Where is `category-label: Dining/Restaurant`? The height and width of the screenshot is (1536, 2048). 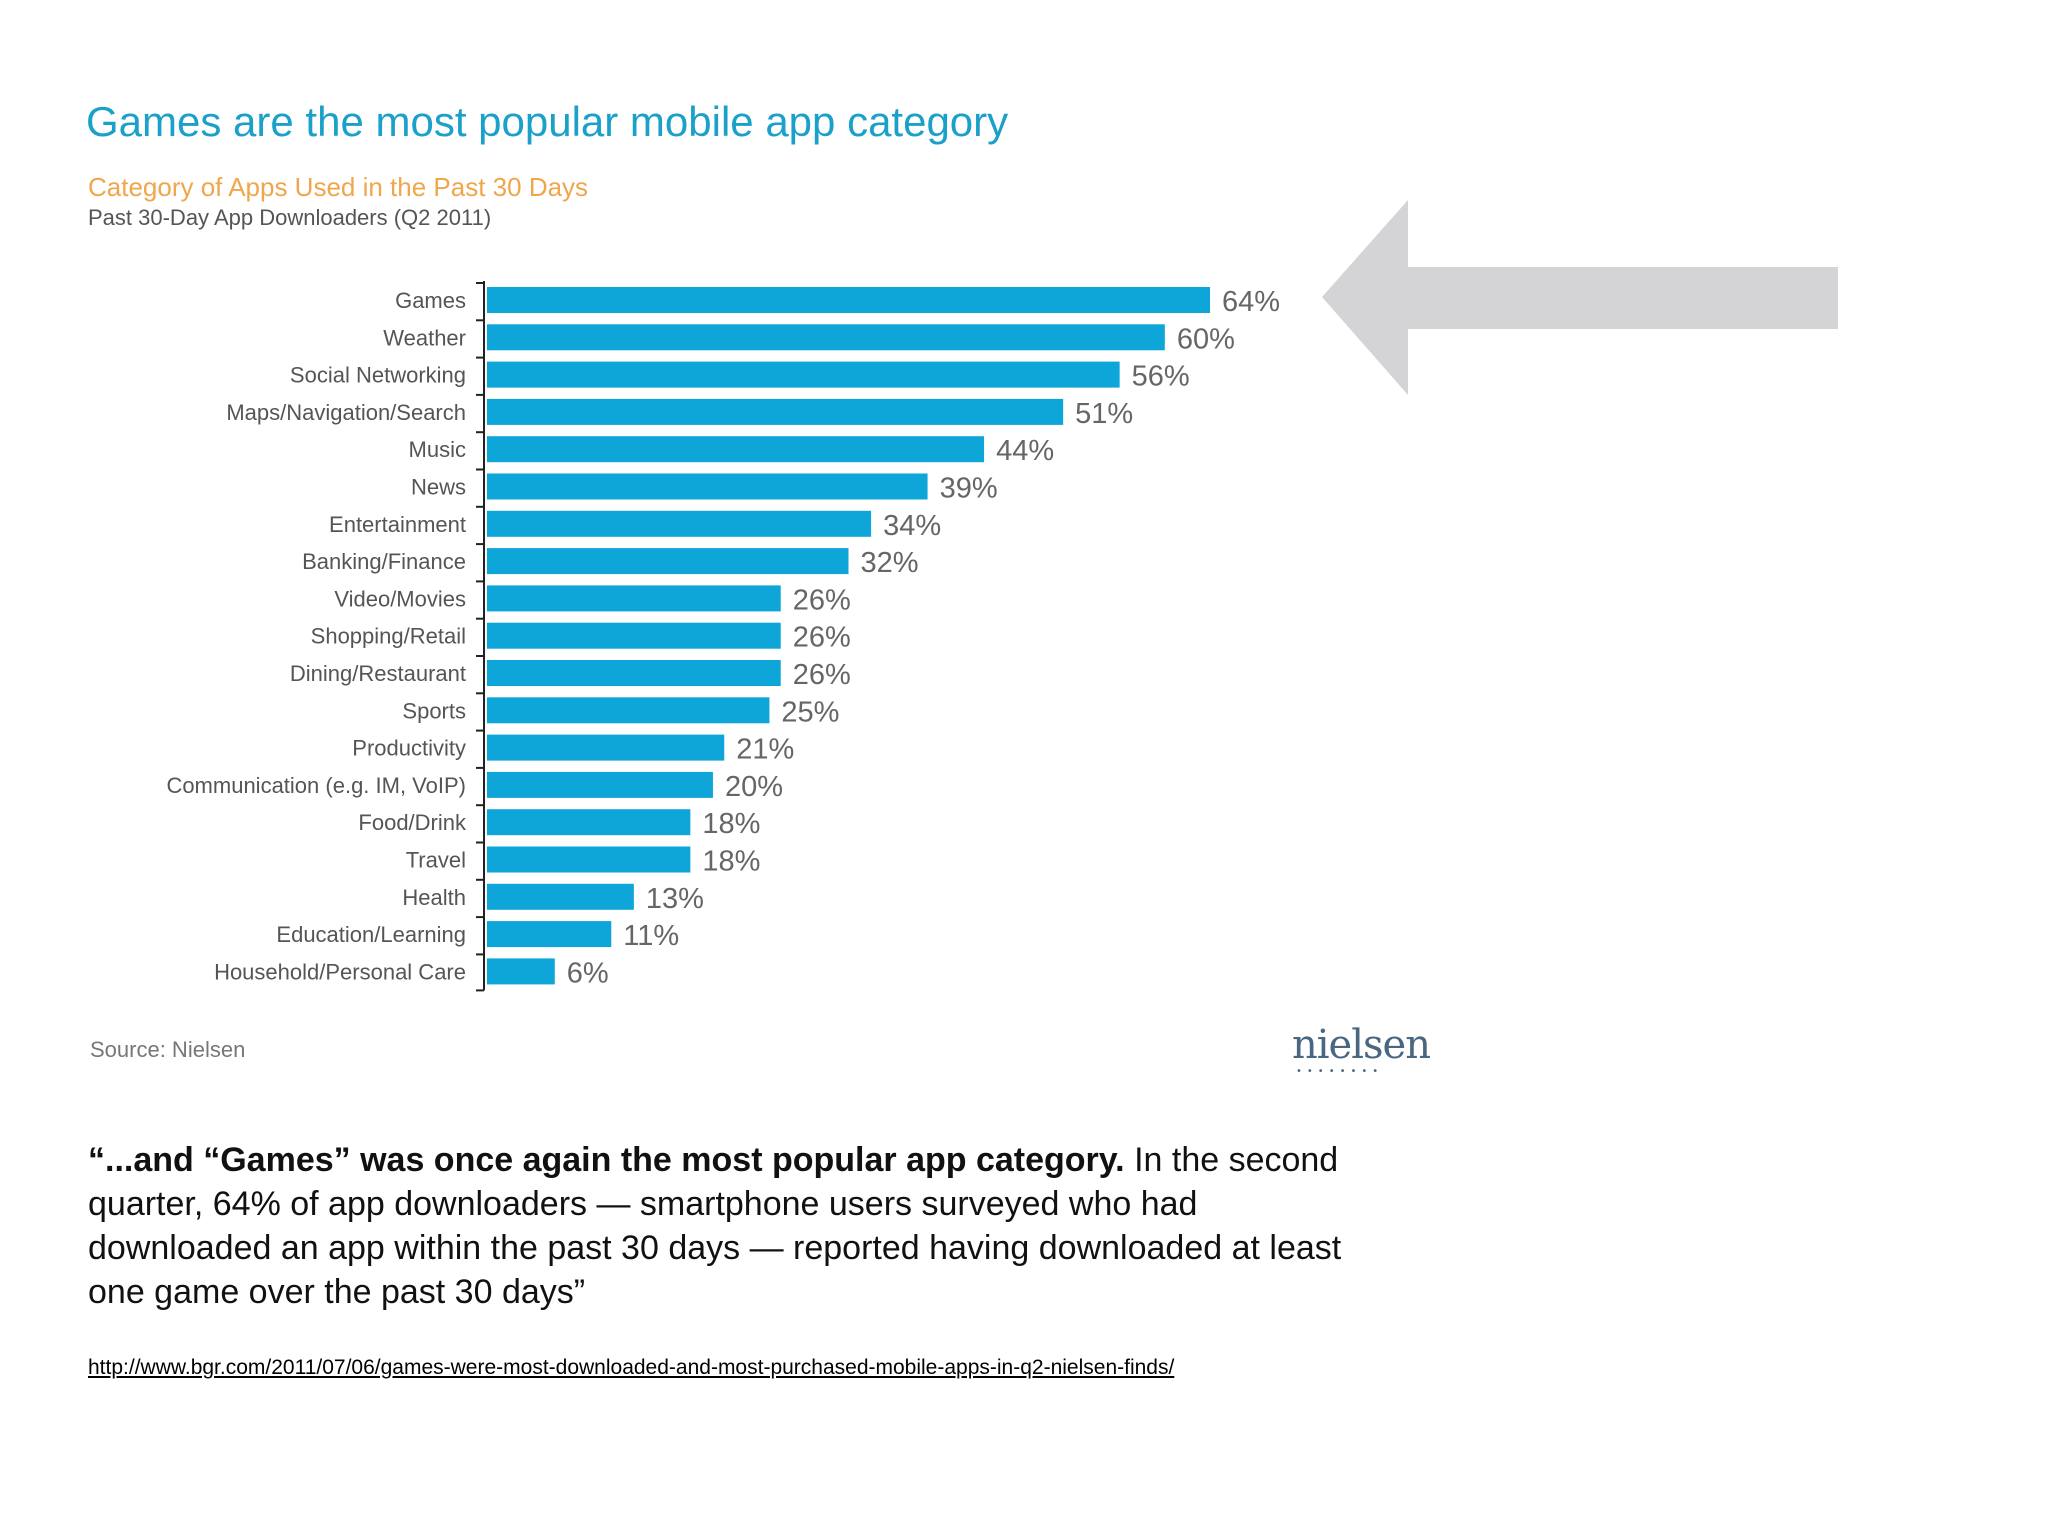 category-label: Dining/Restaurant is located at coordinates (378, 673).